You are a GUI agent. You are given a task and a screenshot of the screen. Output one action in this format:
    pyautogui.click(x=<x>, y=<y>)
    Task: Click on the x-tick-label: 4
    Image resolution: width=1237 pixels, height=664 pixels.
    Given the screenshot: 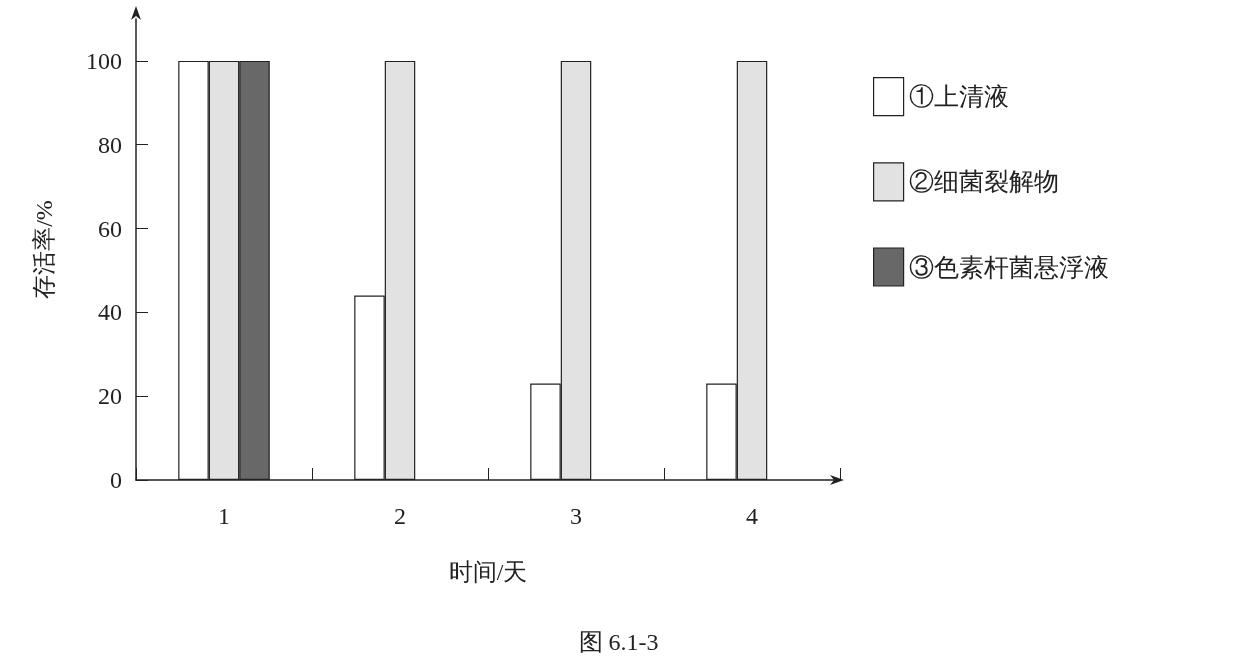 What is the action you would take?
    pyautogui.click(x=752, y=516)
    